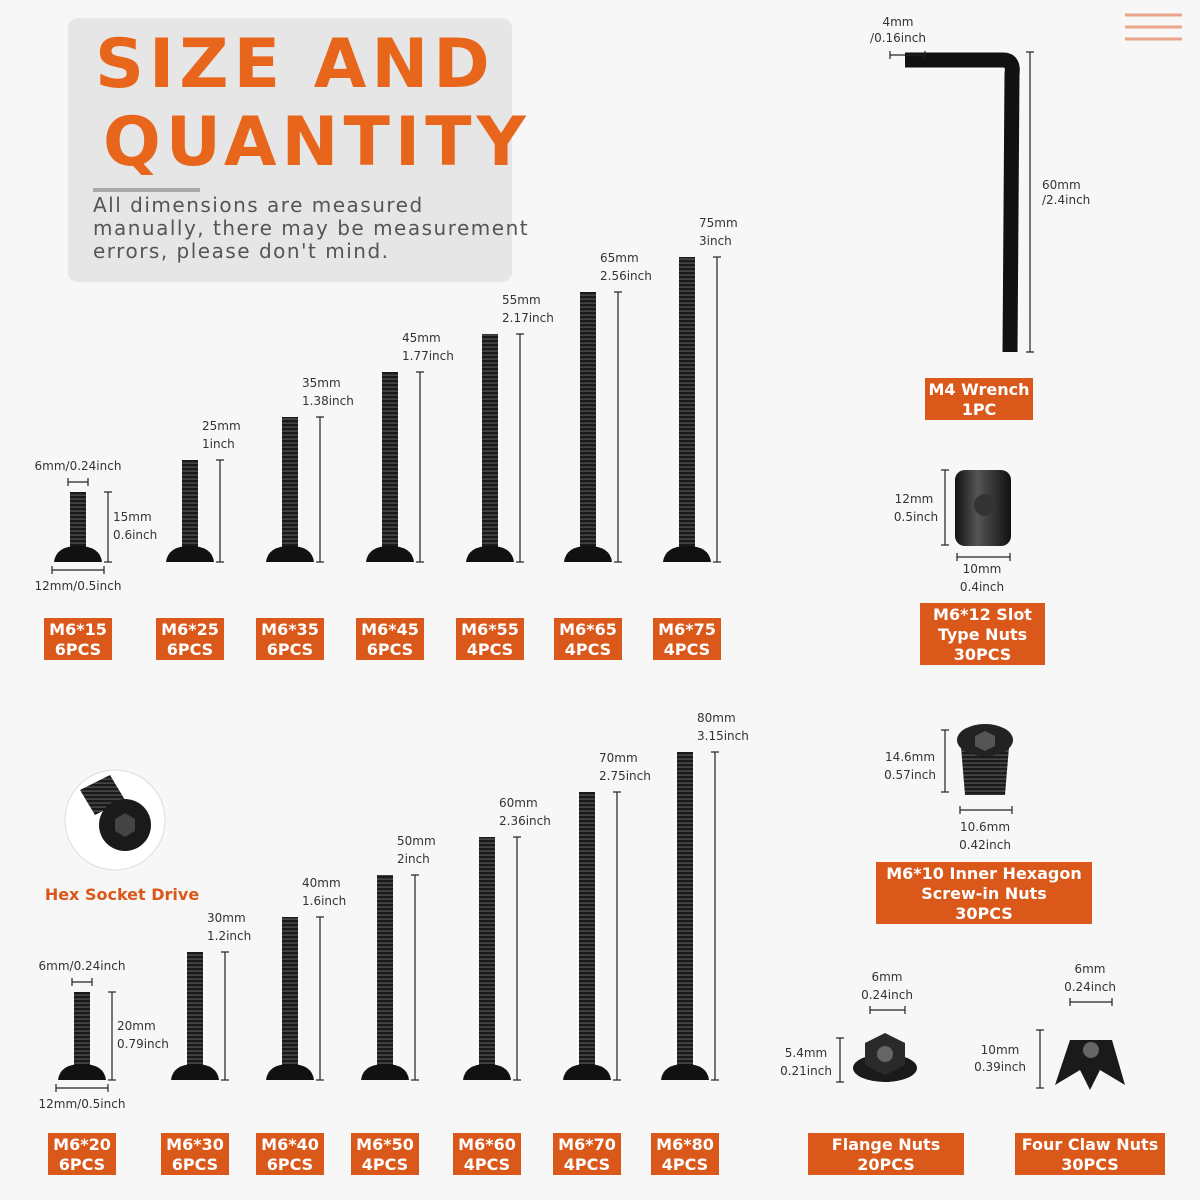  Describe the element at coordinates (218, 444) in the screenshot. I see `dimension-text: 1inch` at that location.